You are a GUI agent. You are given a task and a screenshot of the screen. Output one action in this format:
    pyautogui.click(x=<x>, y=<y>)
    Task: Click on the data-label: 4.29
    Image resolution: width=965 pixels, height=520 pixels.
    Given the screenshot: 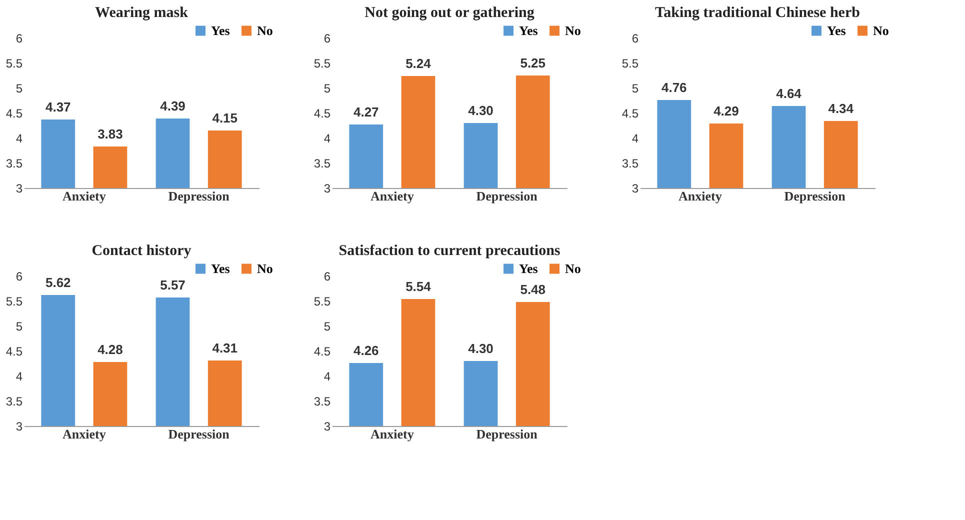 What is the action you would take?
    pyautogui.click(x=726, y=111)
    